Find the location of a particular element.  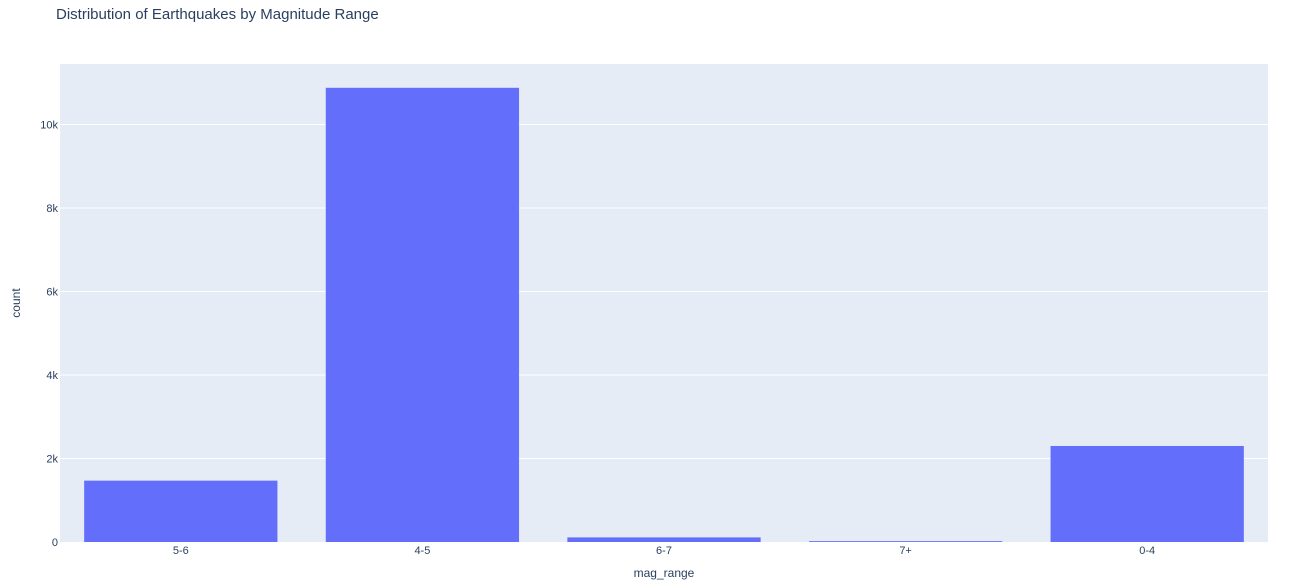

x-axis-title: mag_range is located at coordinates (664, 573).